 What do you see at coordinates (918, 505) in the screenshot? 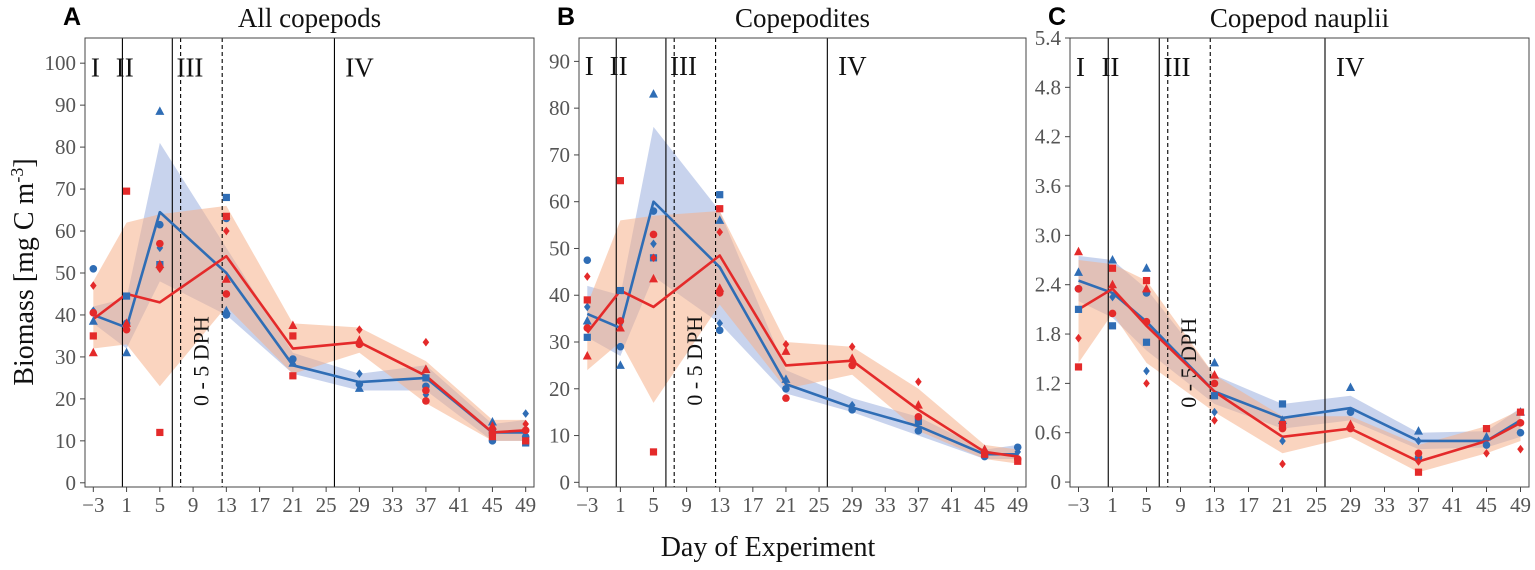
I see `x-tick-label: 37` at bounding box center [918, 505].